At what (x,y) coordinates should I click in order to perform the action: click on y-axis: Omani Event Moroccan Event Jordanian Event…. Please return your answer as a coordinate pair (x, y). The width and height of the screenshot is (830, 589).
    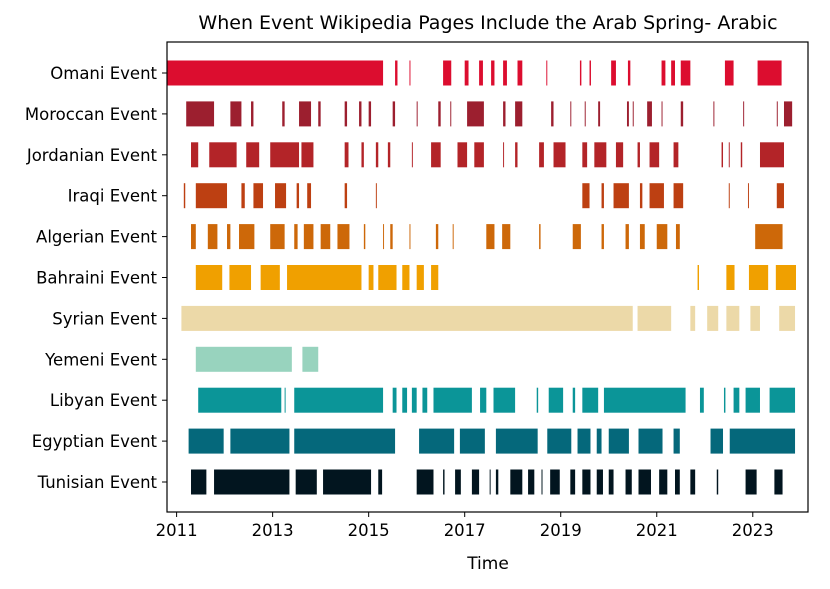
    Looking at the image, I should click on (96, 278).